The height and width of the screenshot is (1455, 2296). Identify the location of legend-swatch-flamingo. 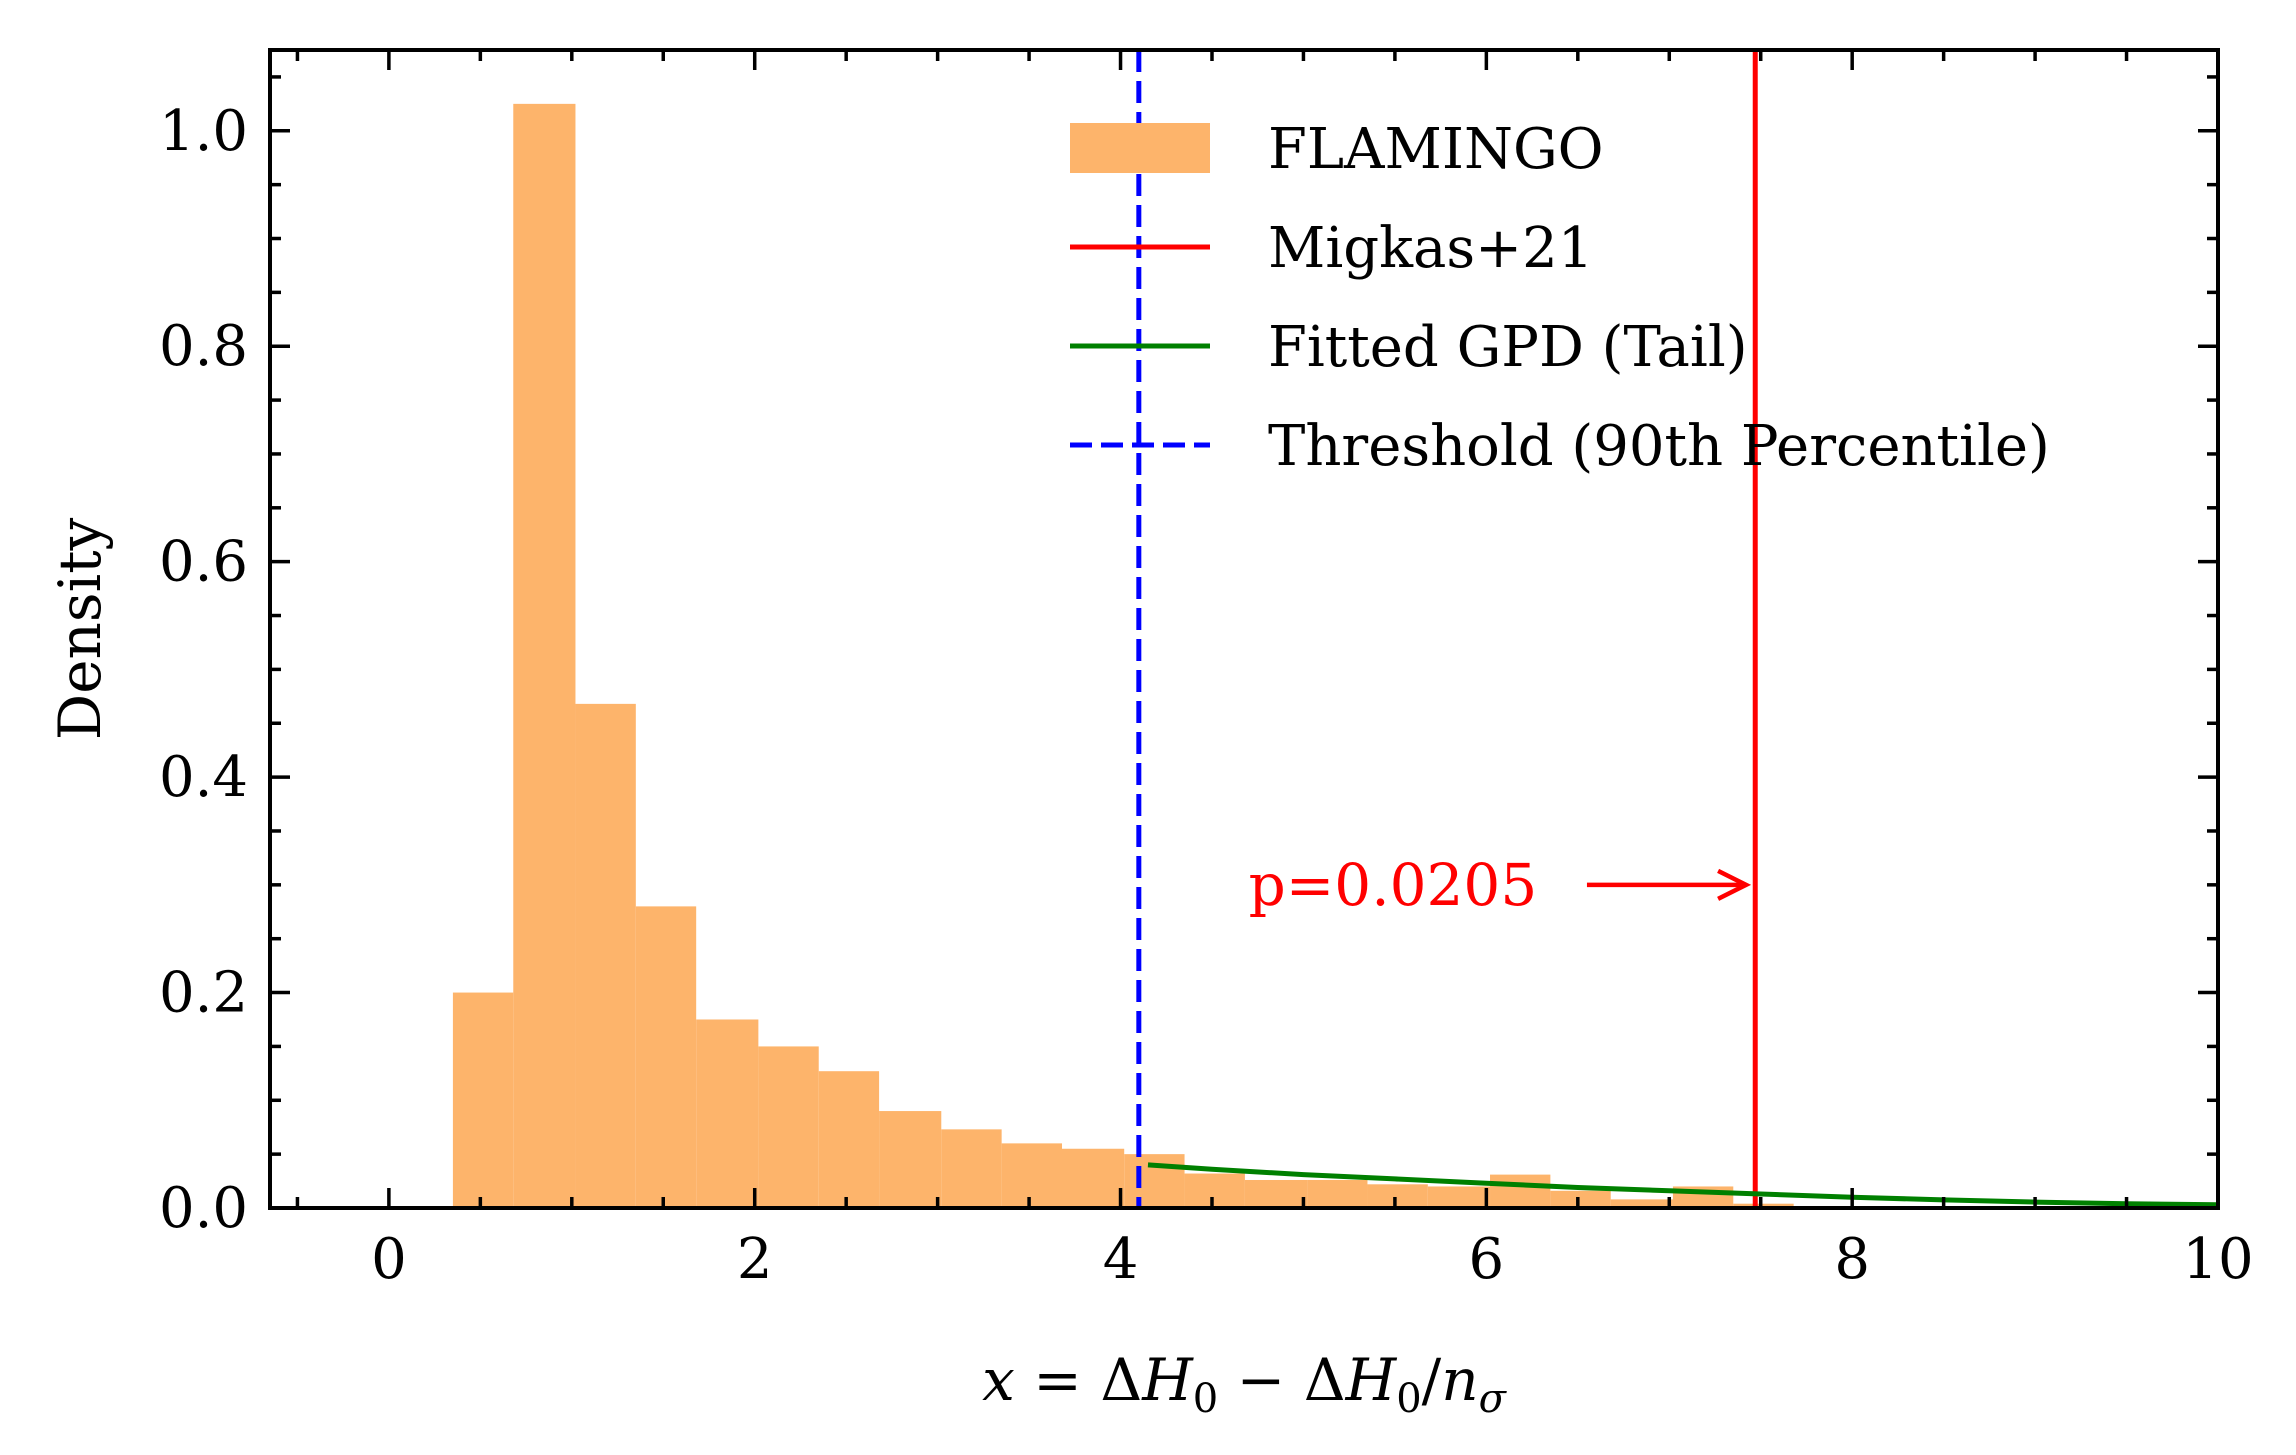
(1140, 148).